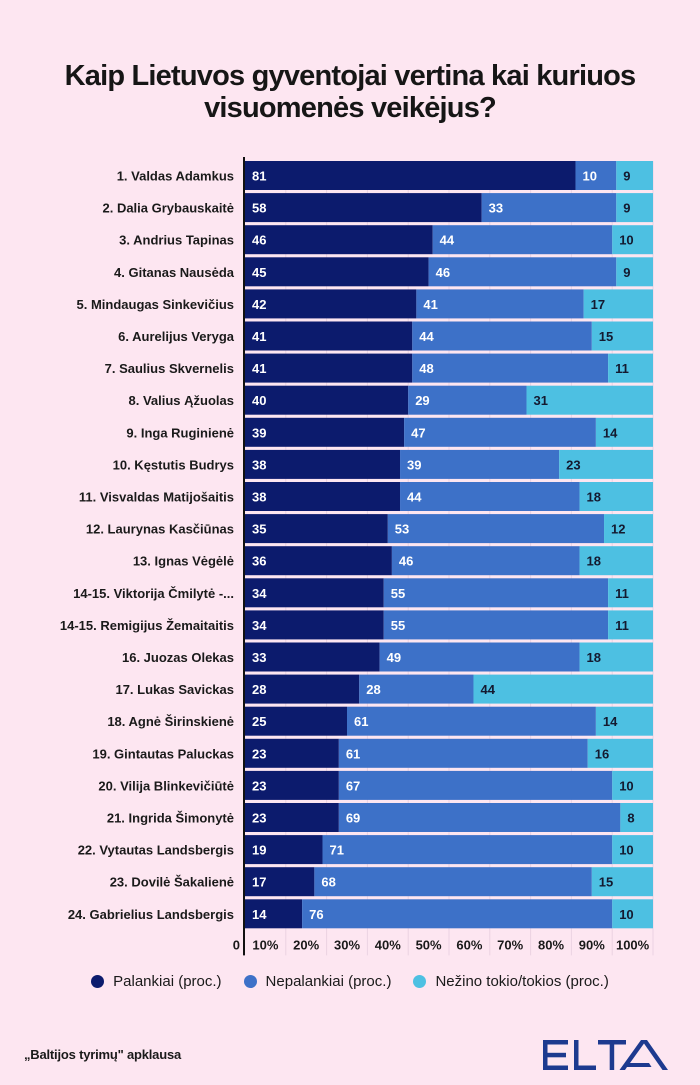 This screenshot has height=1085, width=700. Describe the element at coordinates (429, 944) in the screenshot. I see `x-tick-label: 50%` at that location.